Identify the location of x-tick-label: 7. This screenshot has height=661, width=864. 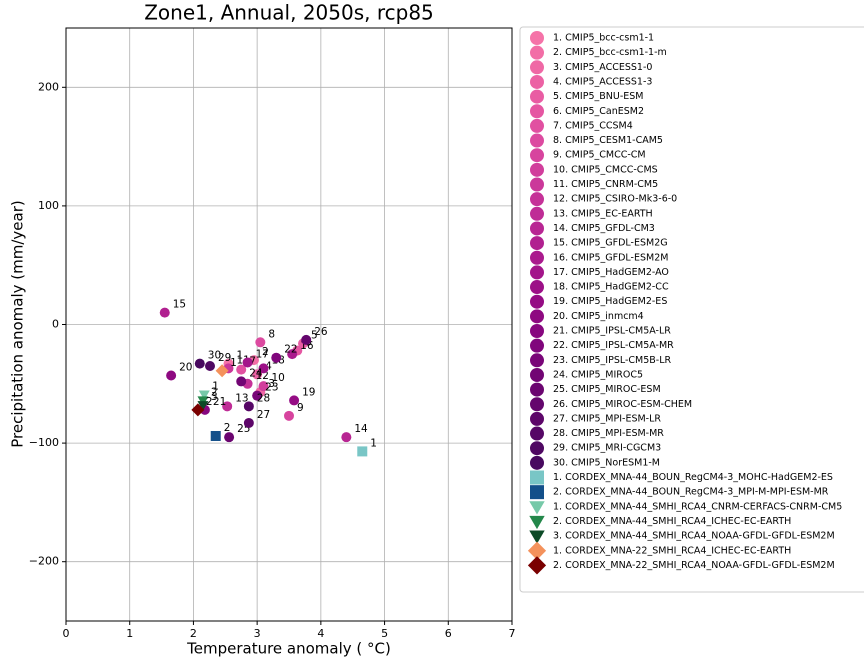
(512, 633).